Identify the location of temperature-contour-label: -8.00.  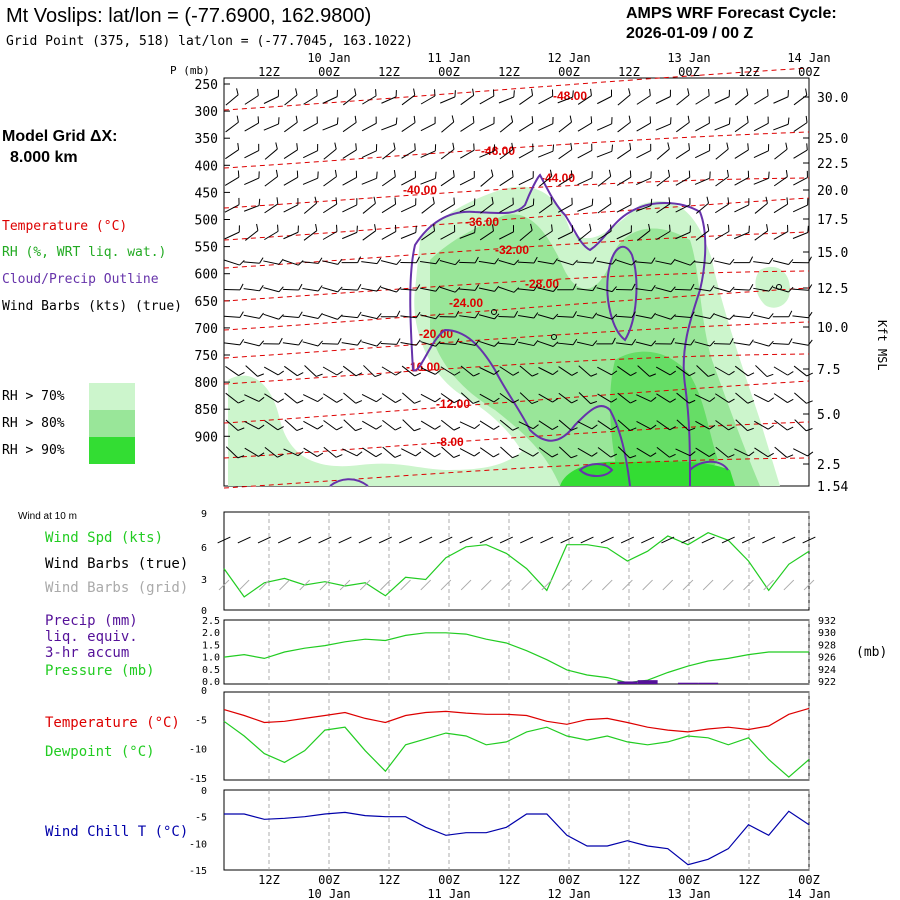
(450, 442).